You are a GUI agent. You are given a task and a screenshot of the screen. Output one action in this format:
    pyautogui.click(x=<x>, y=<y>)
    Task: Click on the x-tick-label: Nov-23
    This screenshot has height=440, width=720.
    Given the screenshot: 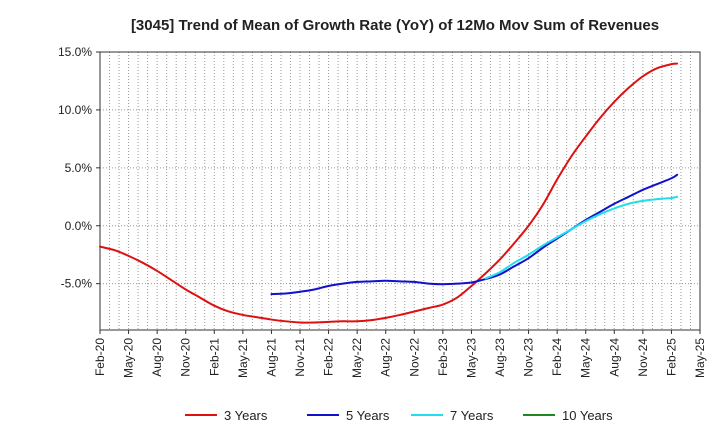 What is the action you would take?
    pyautogui.click(x=529, y=357)
    